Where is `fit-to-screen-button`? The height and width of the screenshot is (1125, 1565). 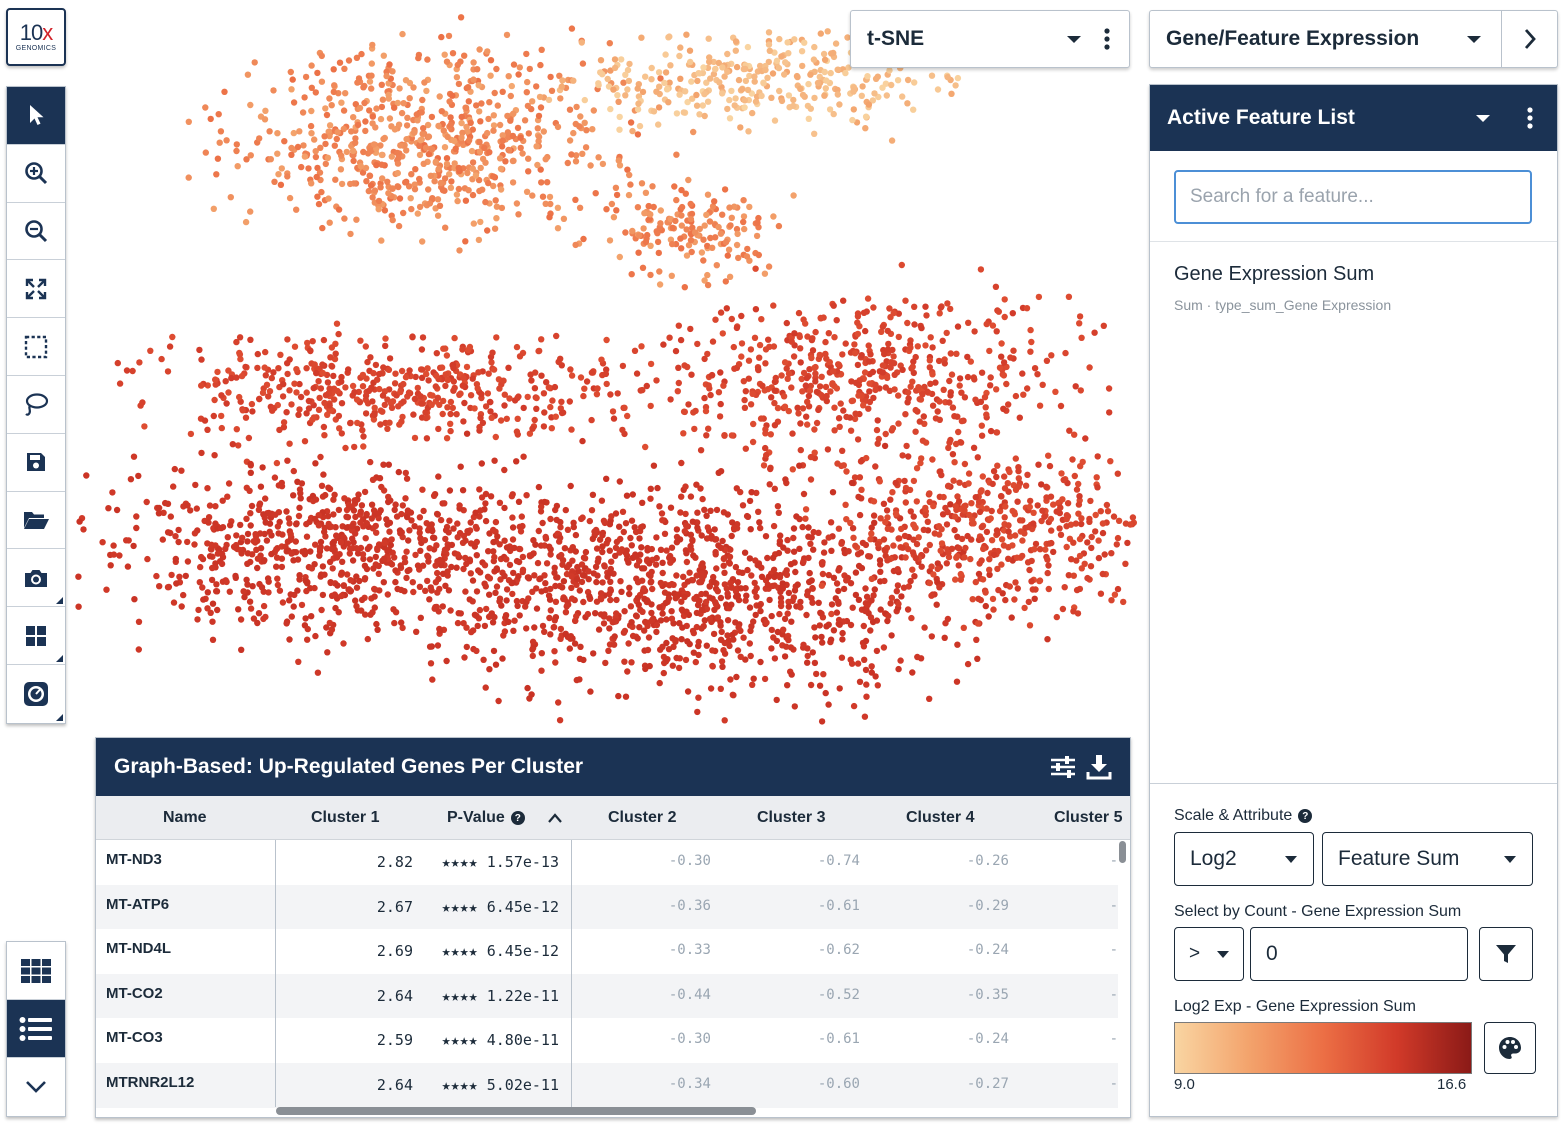
fit-to-screen-button is located at coordinates (36, 289).